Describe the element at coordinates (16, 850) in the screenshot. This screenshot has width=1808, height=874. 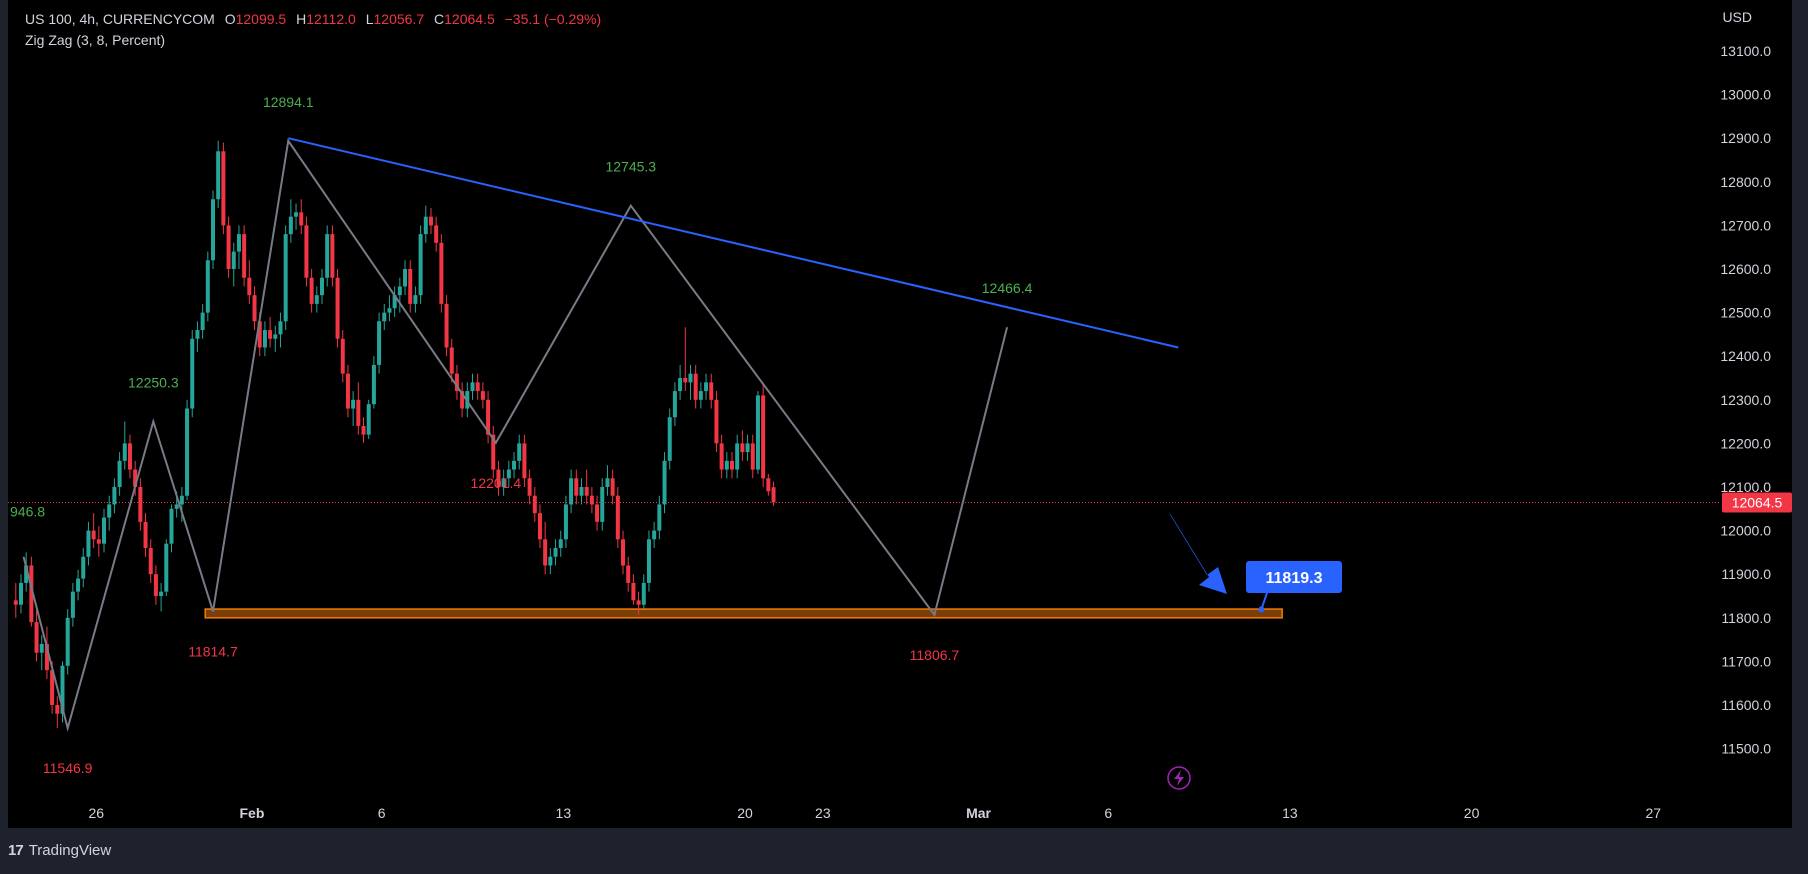
I see `tradingview-logo-icon: 17` at that location.